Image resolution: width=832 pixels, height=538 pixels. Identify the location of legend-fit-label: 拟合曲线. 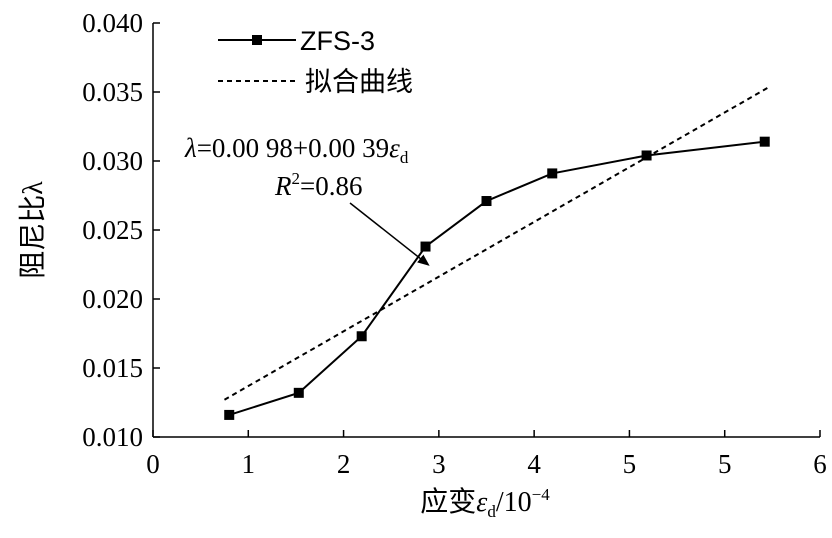
(359, 82).